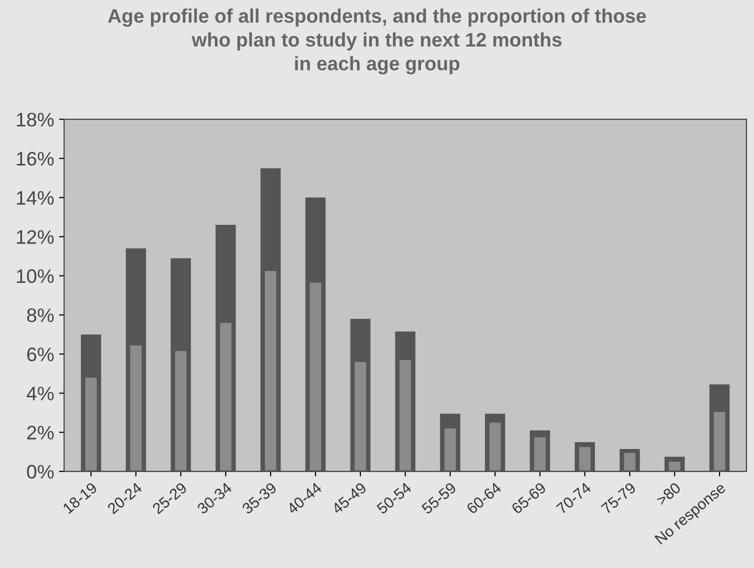 The width and height of the screenshot is (754, 568). What do you see at coordinates (35, 276) in the screenshot?
I see `y-tick-label: 10%` at bounding box center [35, 276].